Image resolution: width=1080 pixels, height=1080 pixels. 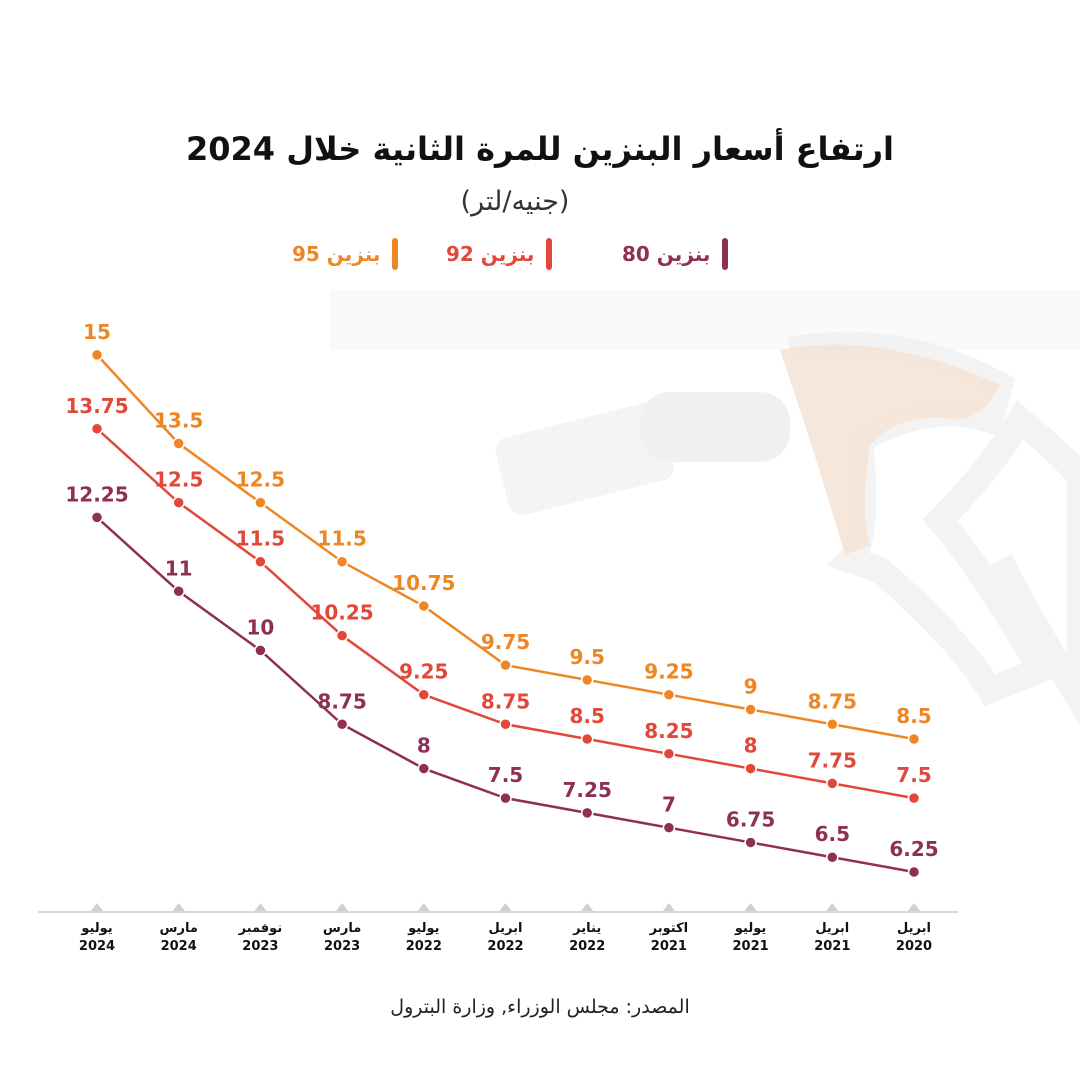 I want to click on data-label: 12.25, so click(x=96, y=494).